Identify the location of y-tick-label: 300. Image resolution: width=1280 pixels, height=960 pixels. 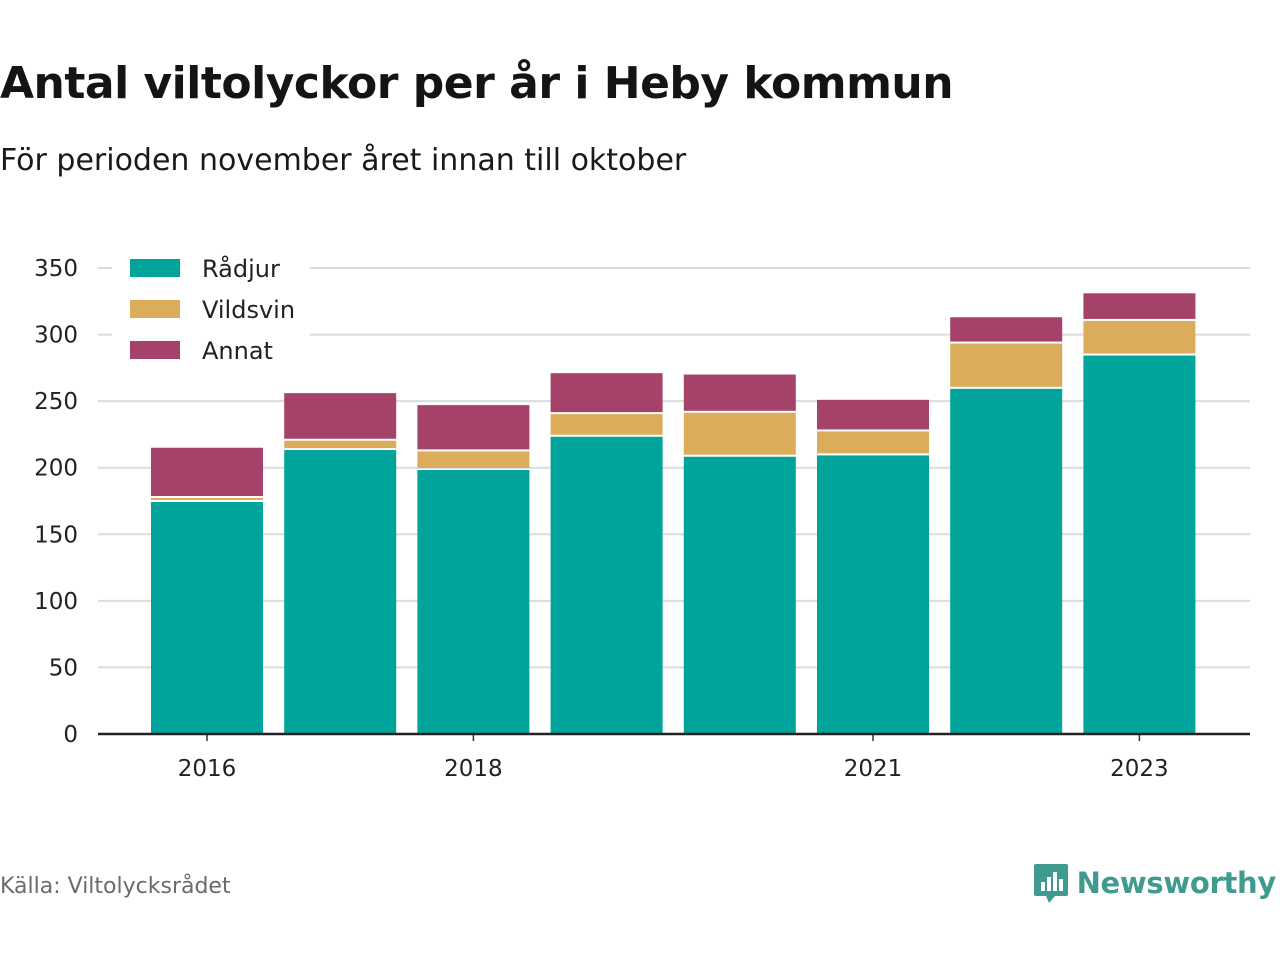
(56, 336).